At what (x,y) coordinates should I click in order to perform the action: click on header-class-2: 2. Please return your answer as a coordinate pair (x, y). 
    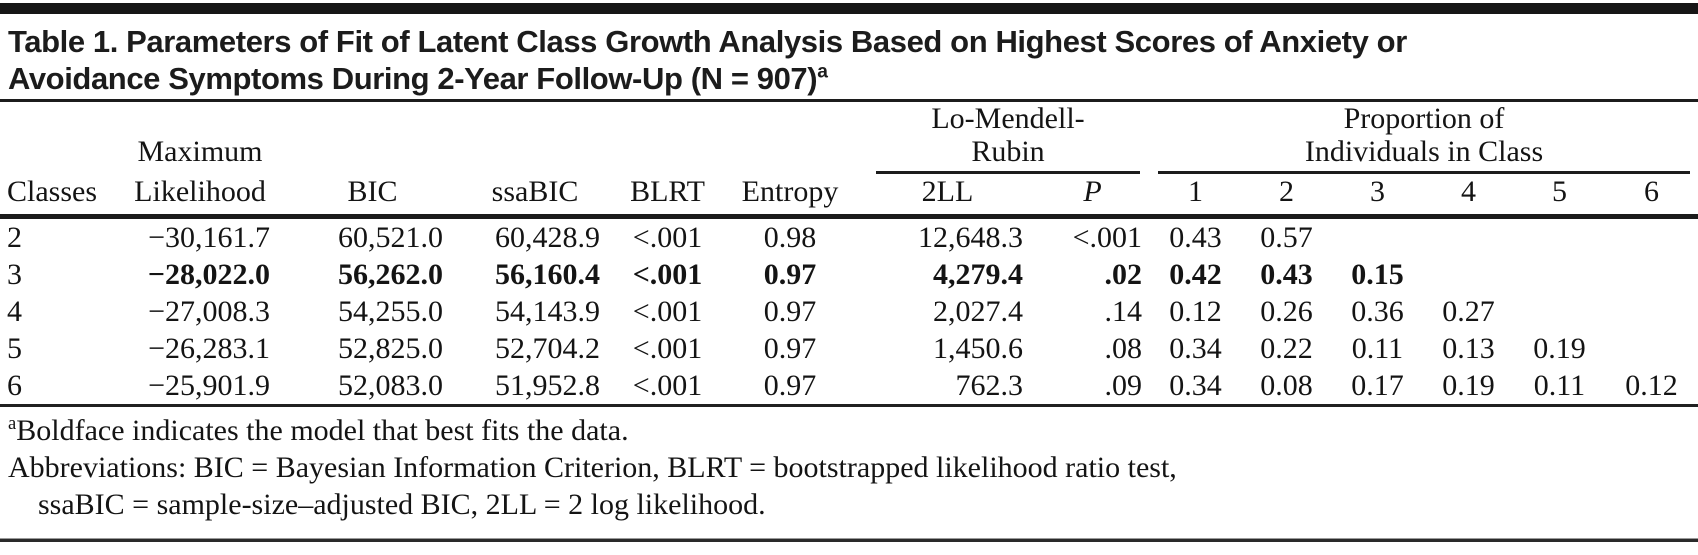
    Looking at the image, I should click on (1286, 196).